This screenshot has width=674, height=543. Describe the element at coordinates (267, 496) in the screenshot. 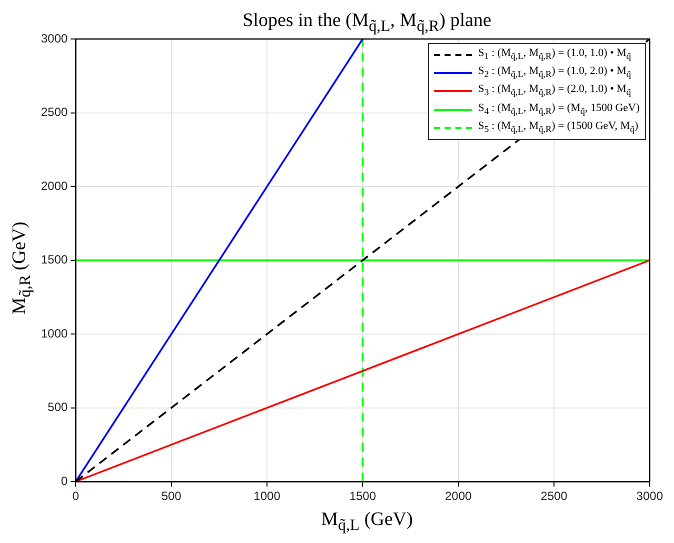

I see `x-tick-label: 1000` at that location.